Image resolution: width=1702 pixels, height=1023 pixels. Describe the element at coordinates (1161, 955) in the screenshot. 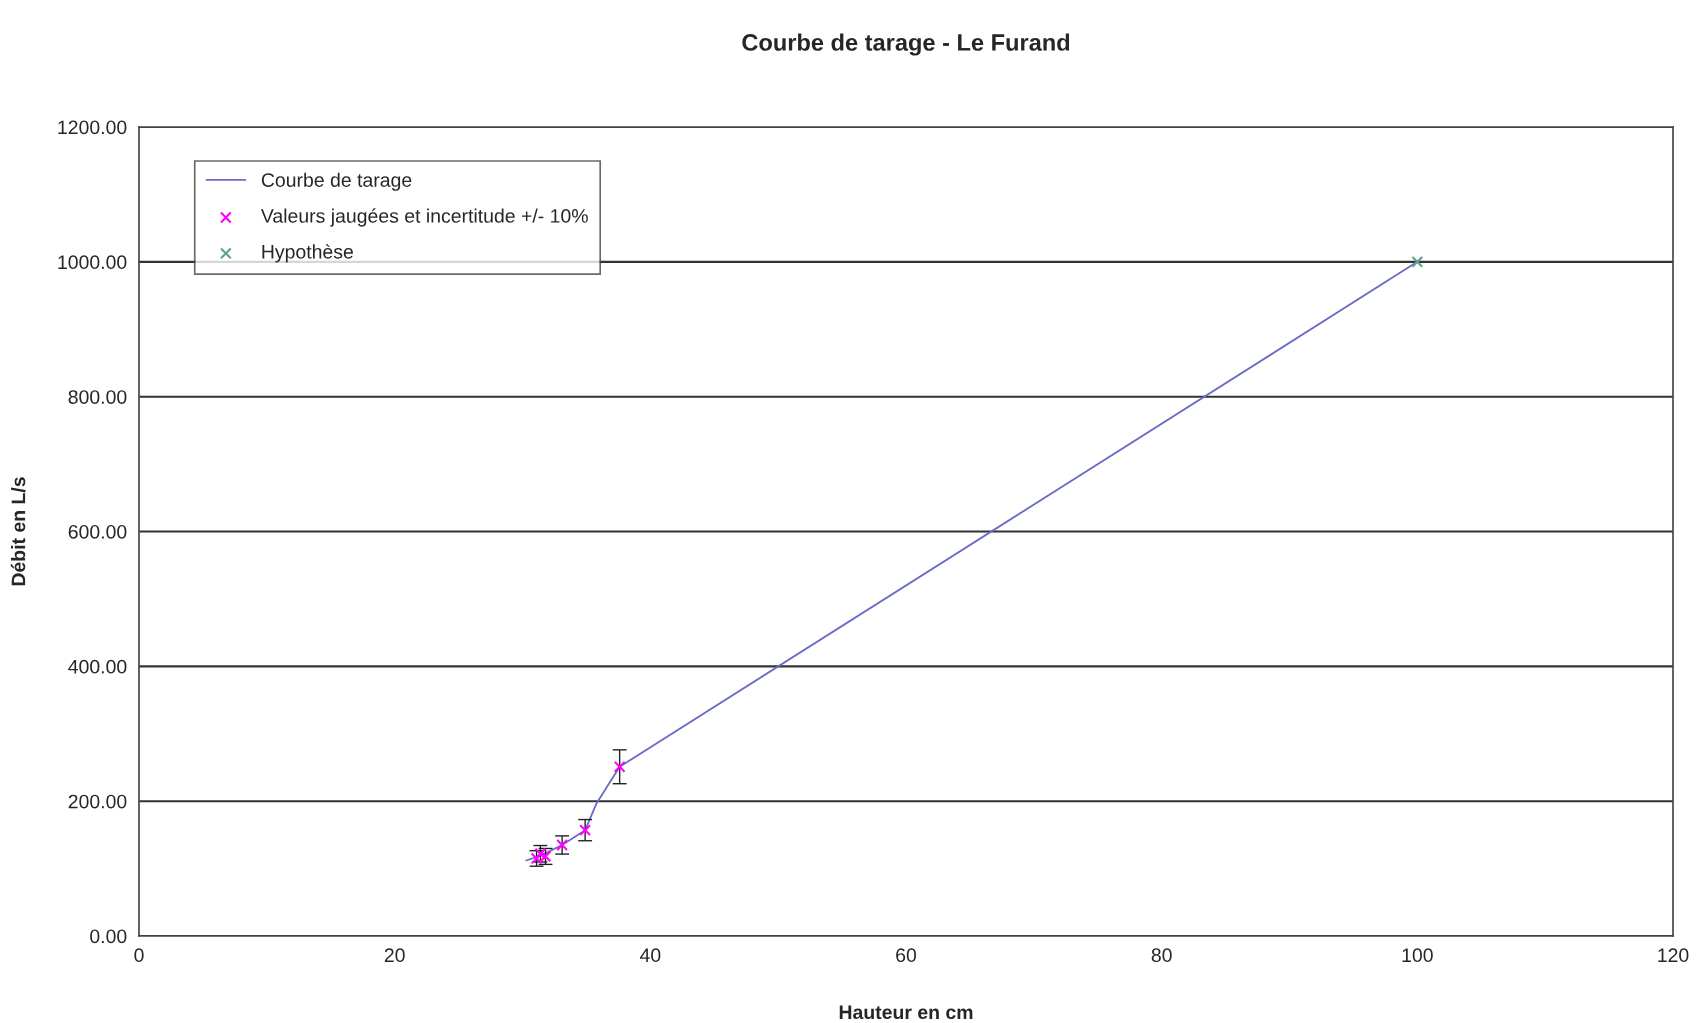

I see `x-tick-label: 80` at that location.